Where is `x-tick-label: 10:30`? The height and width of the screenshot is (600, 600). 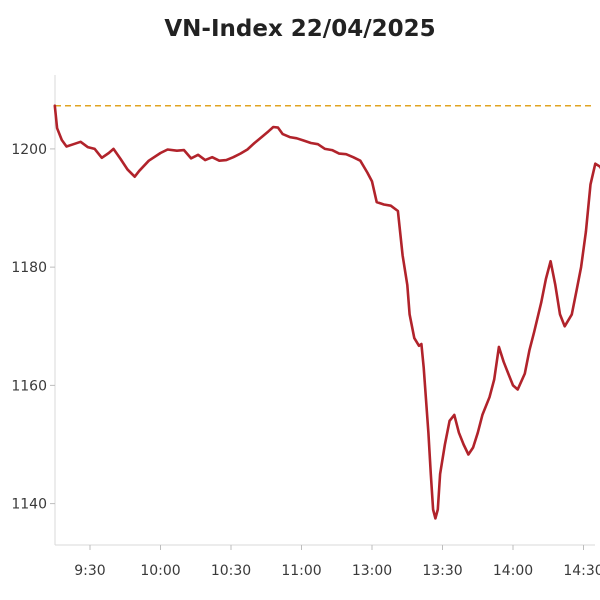
x-tick-label: 10:30 is located at coordinates (231, 571).